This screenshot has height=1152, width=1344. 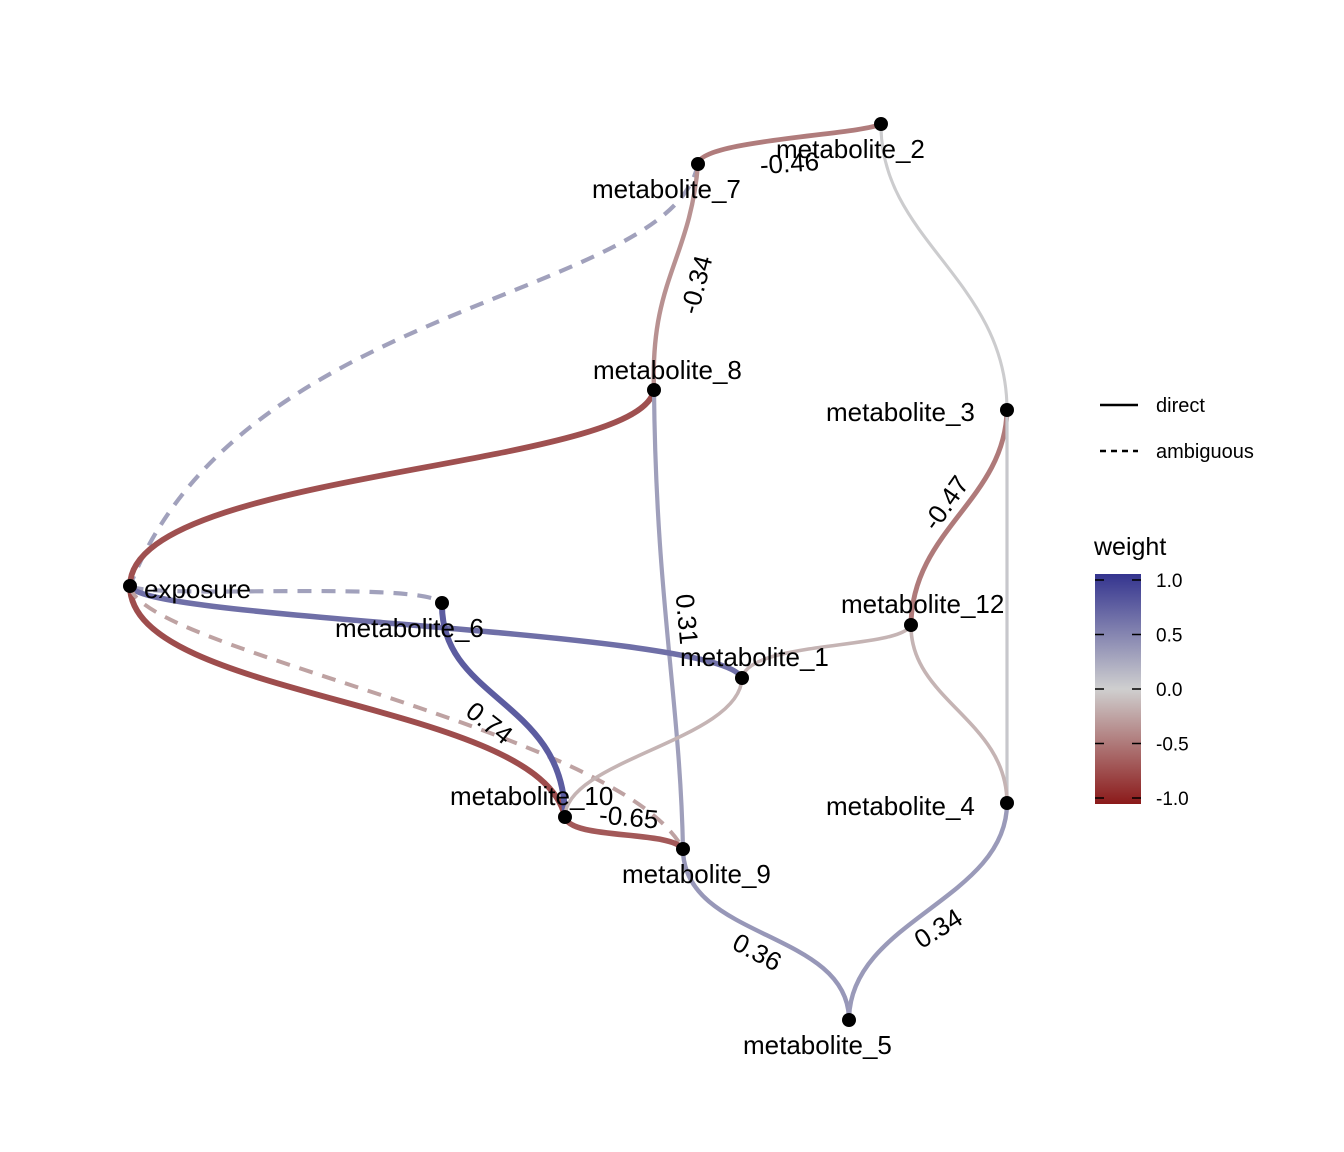 I want to click on linetype-legend: direct ambiguous, so click(x=1177, y=429).